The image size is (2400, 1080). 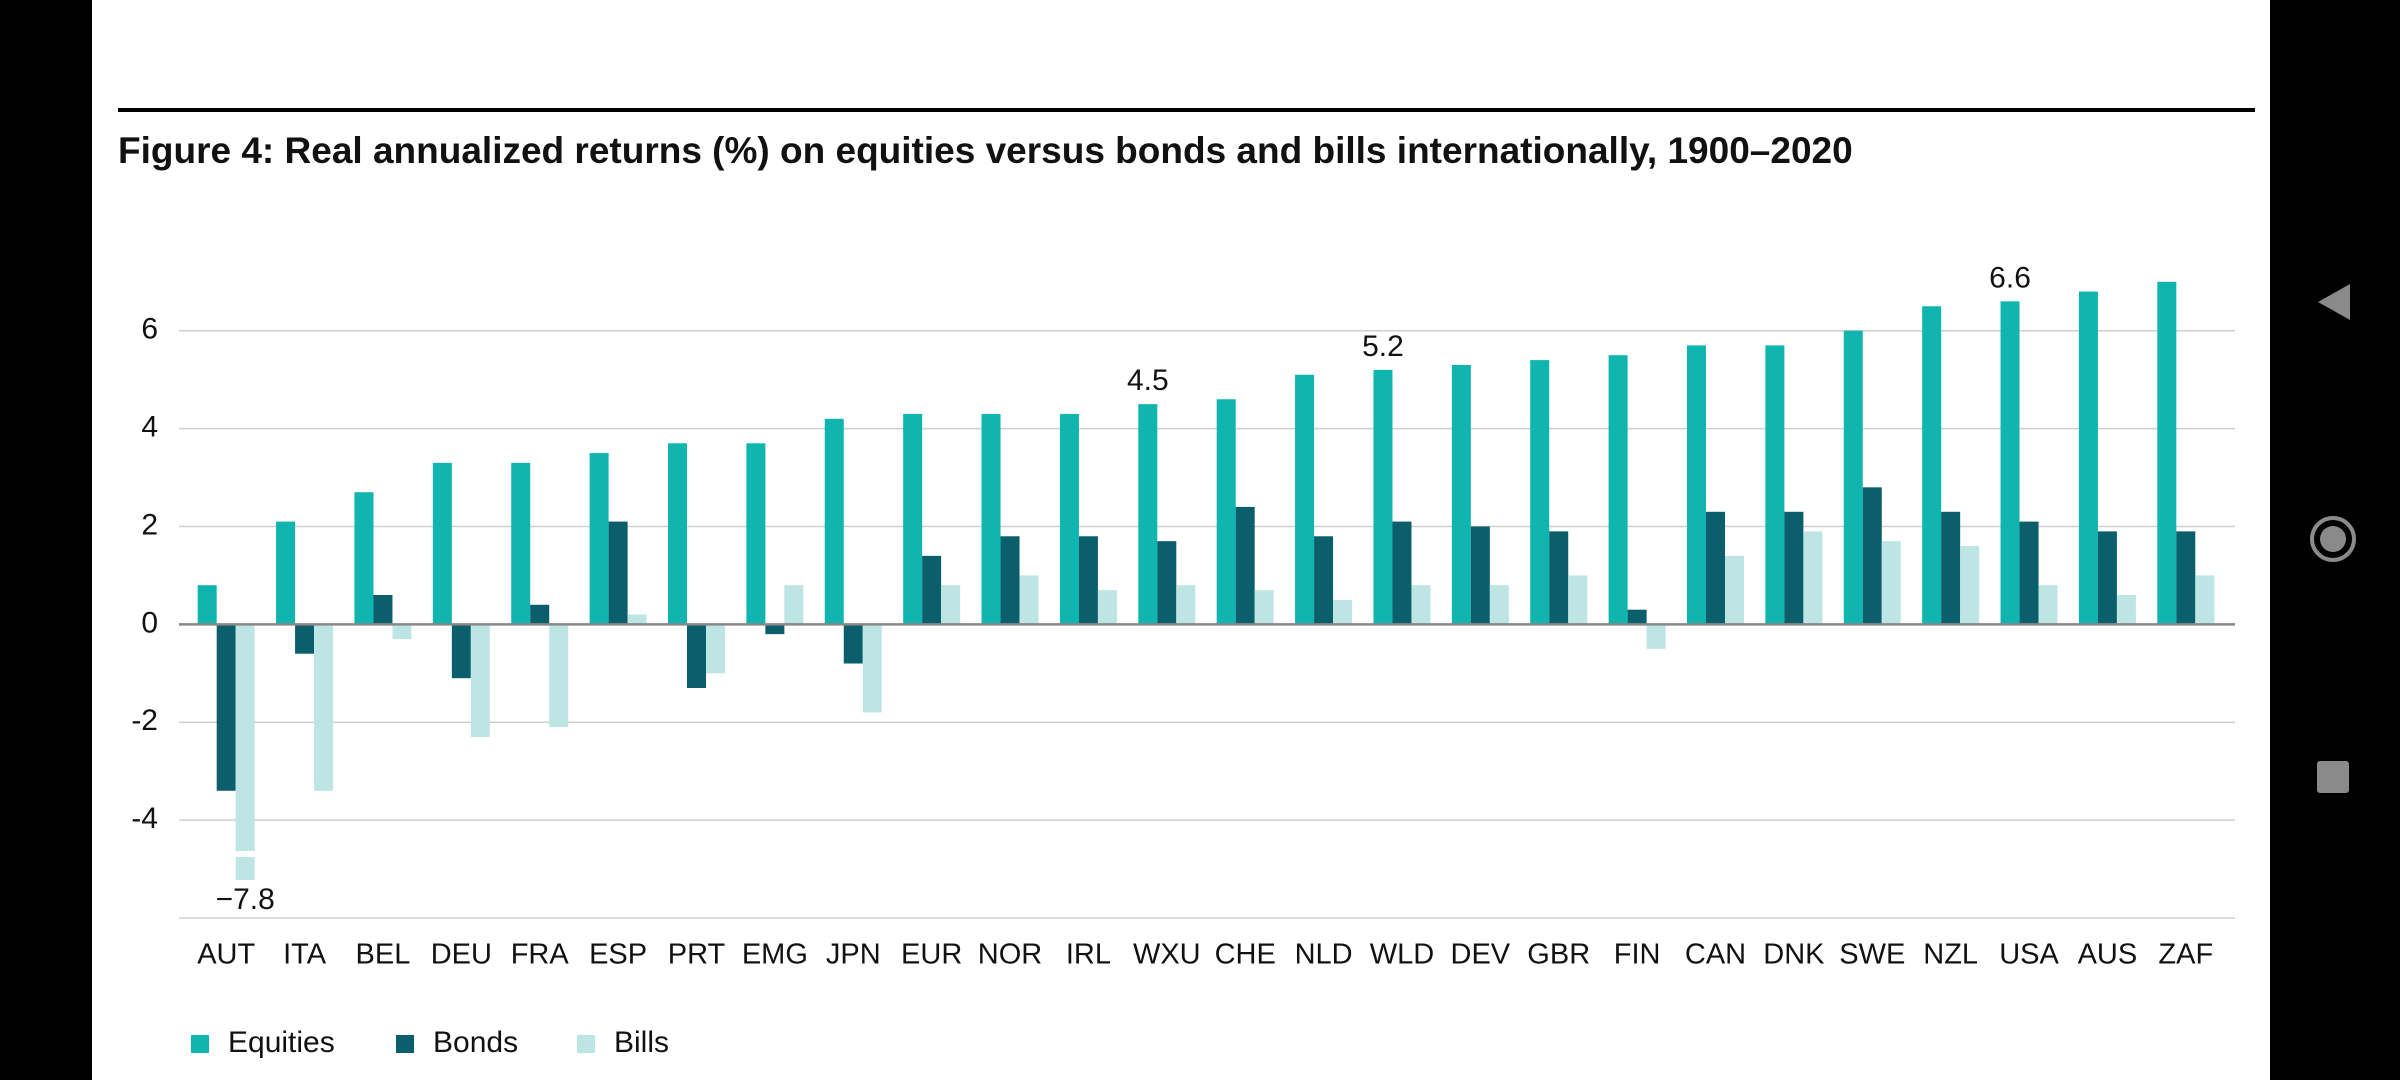 What do you see at coordinates (697, 955) in the screenshot?
I see `x-tick-label: PRT` at bounding box center [697, 955].